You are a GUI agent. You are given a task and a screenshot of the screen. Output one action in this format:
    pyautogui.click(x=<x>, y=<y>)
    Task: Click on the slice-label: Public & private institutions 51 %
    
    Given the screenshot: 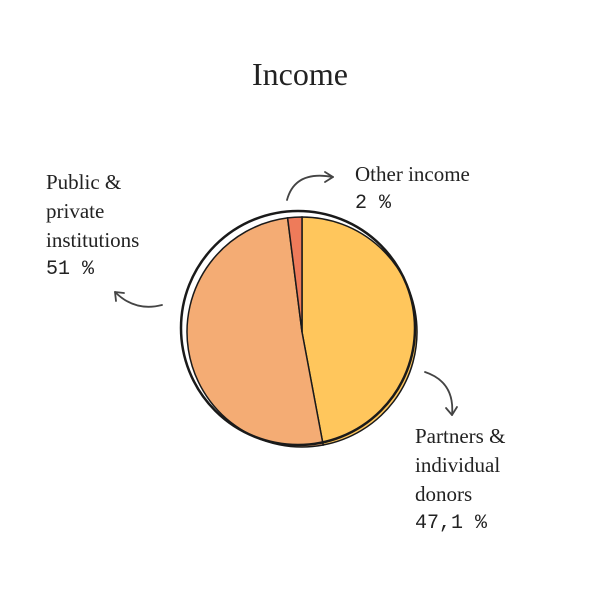 What is the action you would take?
    pyautogui.click(x=110, y=226)
    